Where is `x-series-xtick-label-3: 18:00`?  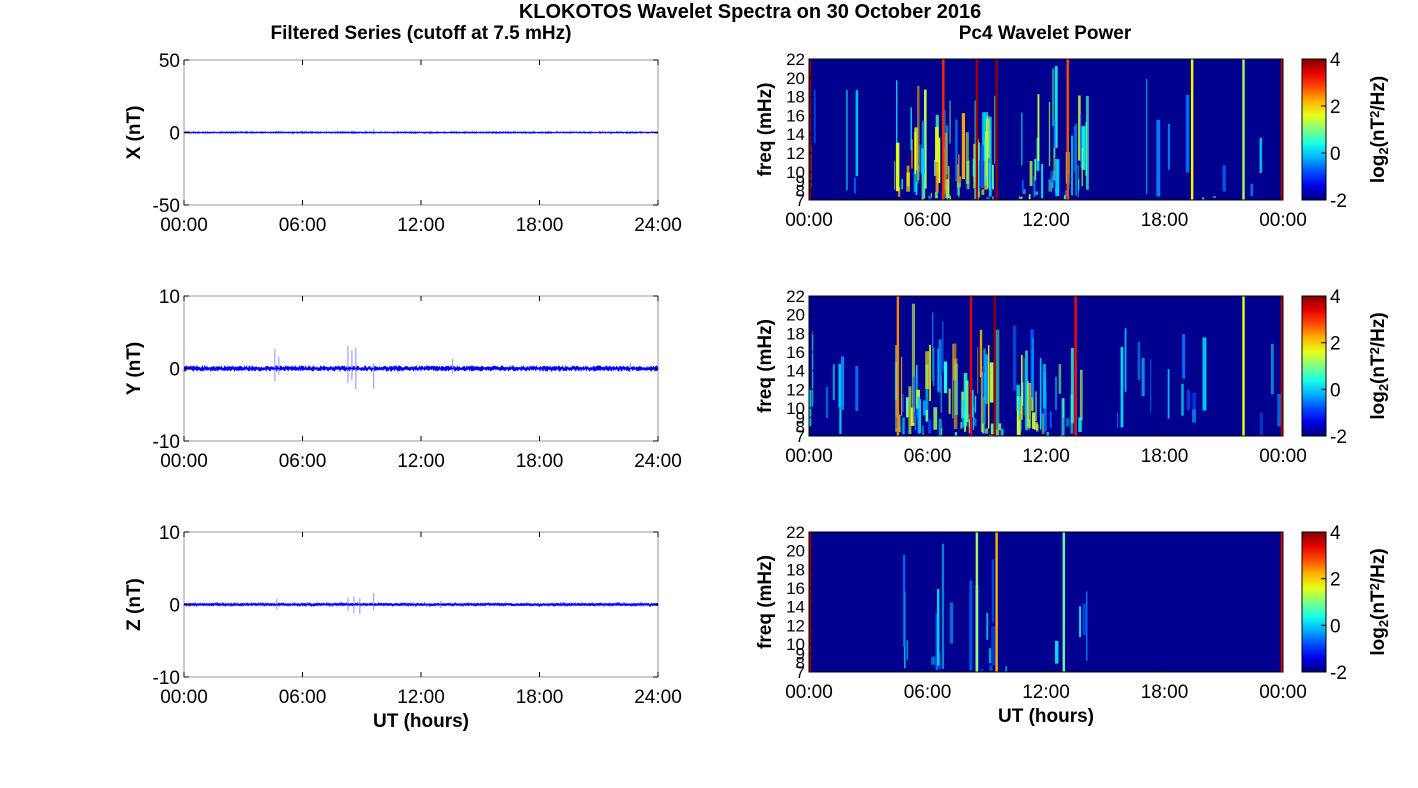
x-series-xtick-label-3: 18:00 is located at coordinates (540, 225).